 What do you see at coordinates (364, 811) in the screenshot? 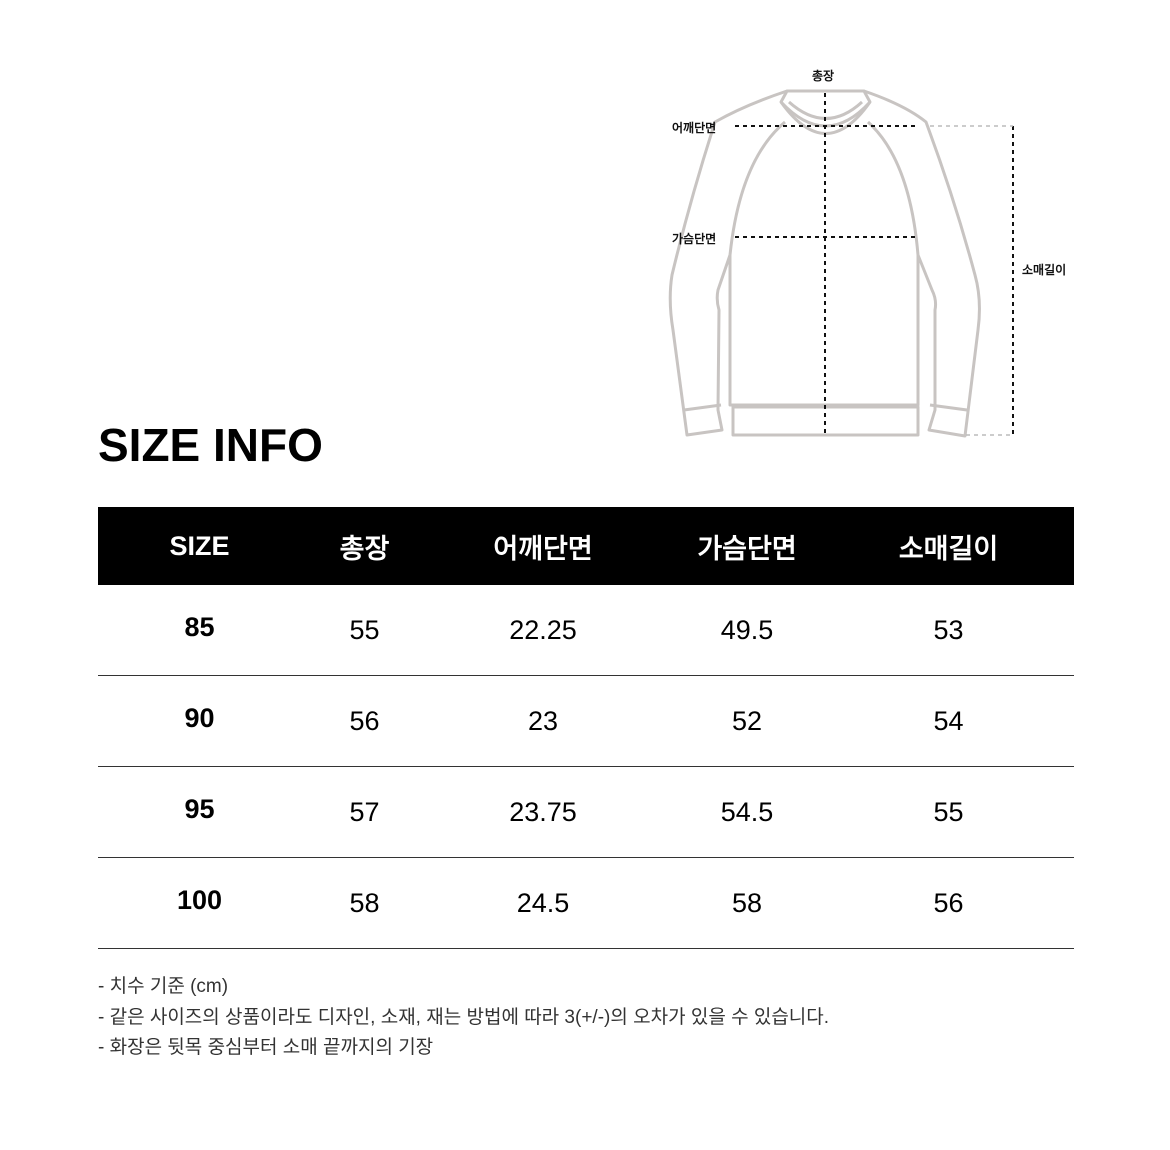
I see `cell: 57` at bounding box center [364, 811].